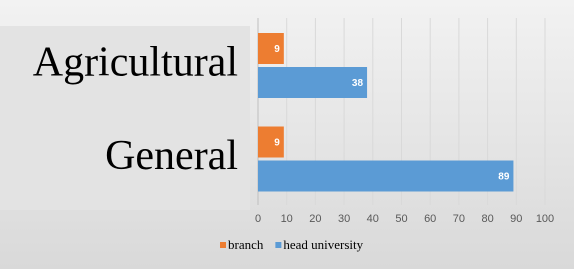 The height and width of the screenshot is (269, 574). Describe the element at coordinates (516, 219) in the screenshot. I see `x-tick-label: 90` at that location.